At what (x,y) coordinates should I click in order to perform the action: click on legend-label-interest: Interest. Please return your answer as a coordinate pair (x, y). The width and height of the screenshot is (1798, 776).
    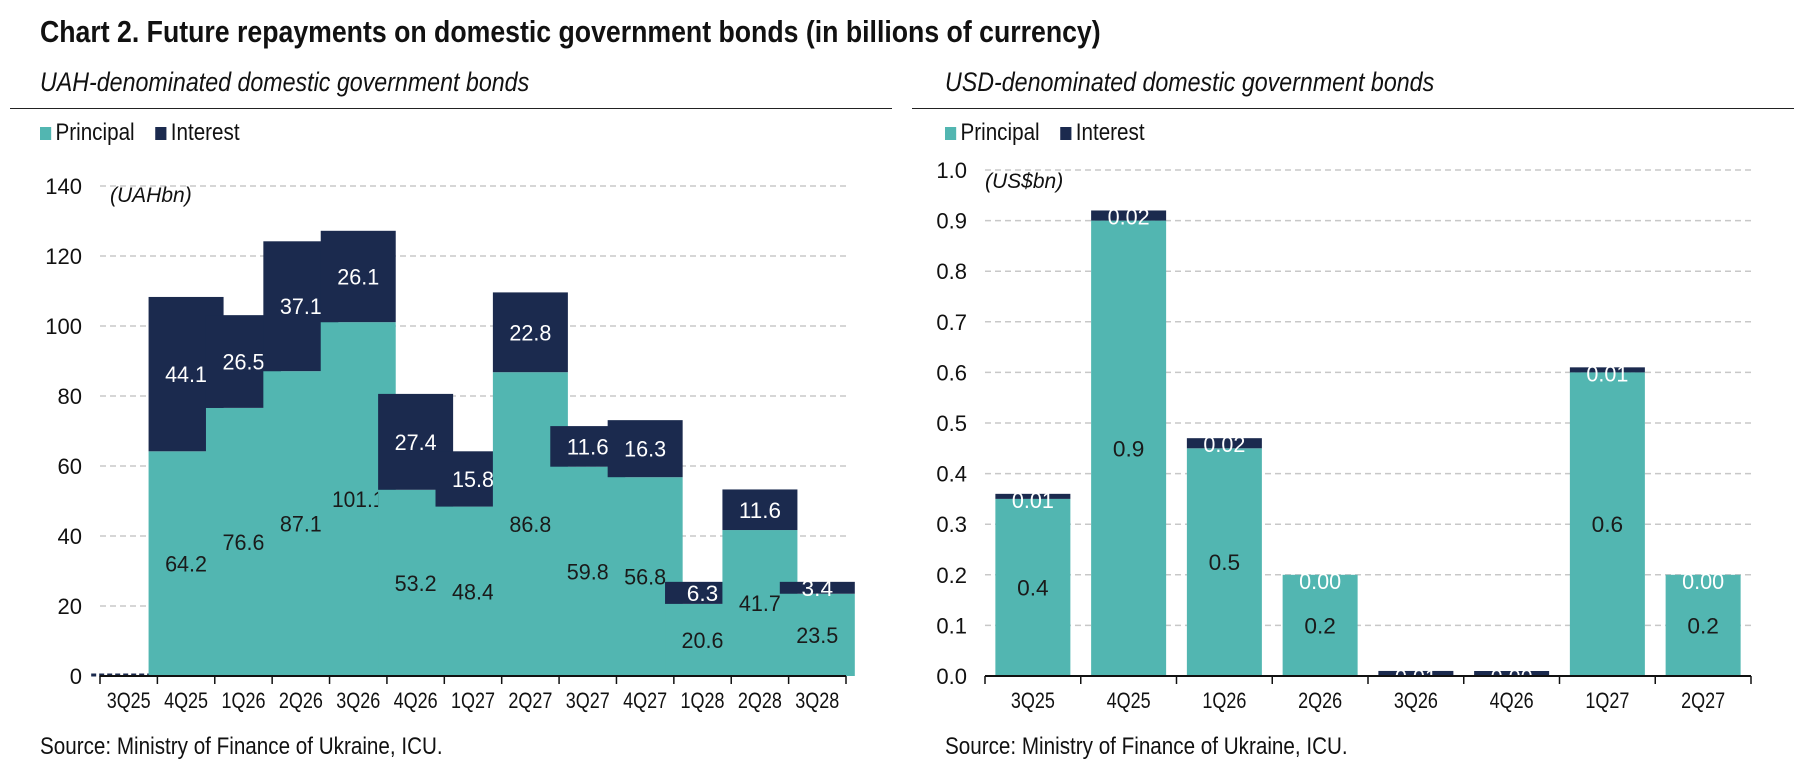
    Looking at the image, I should click on (205, 132).